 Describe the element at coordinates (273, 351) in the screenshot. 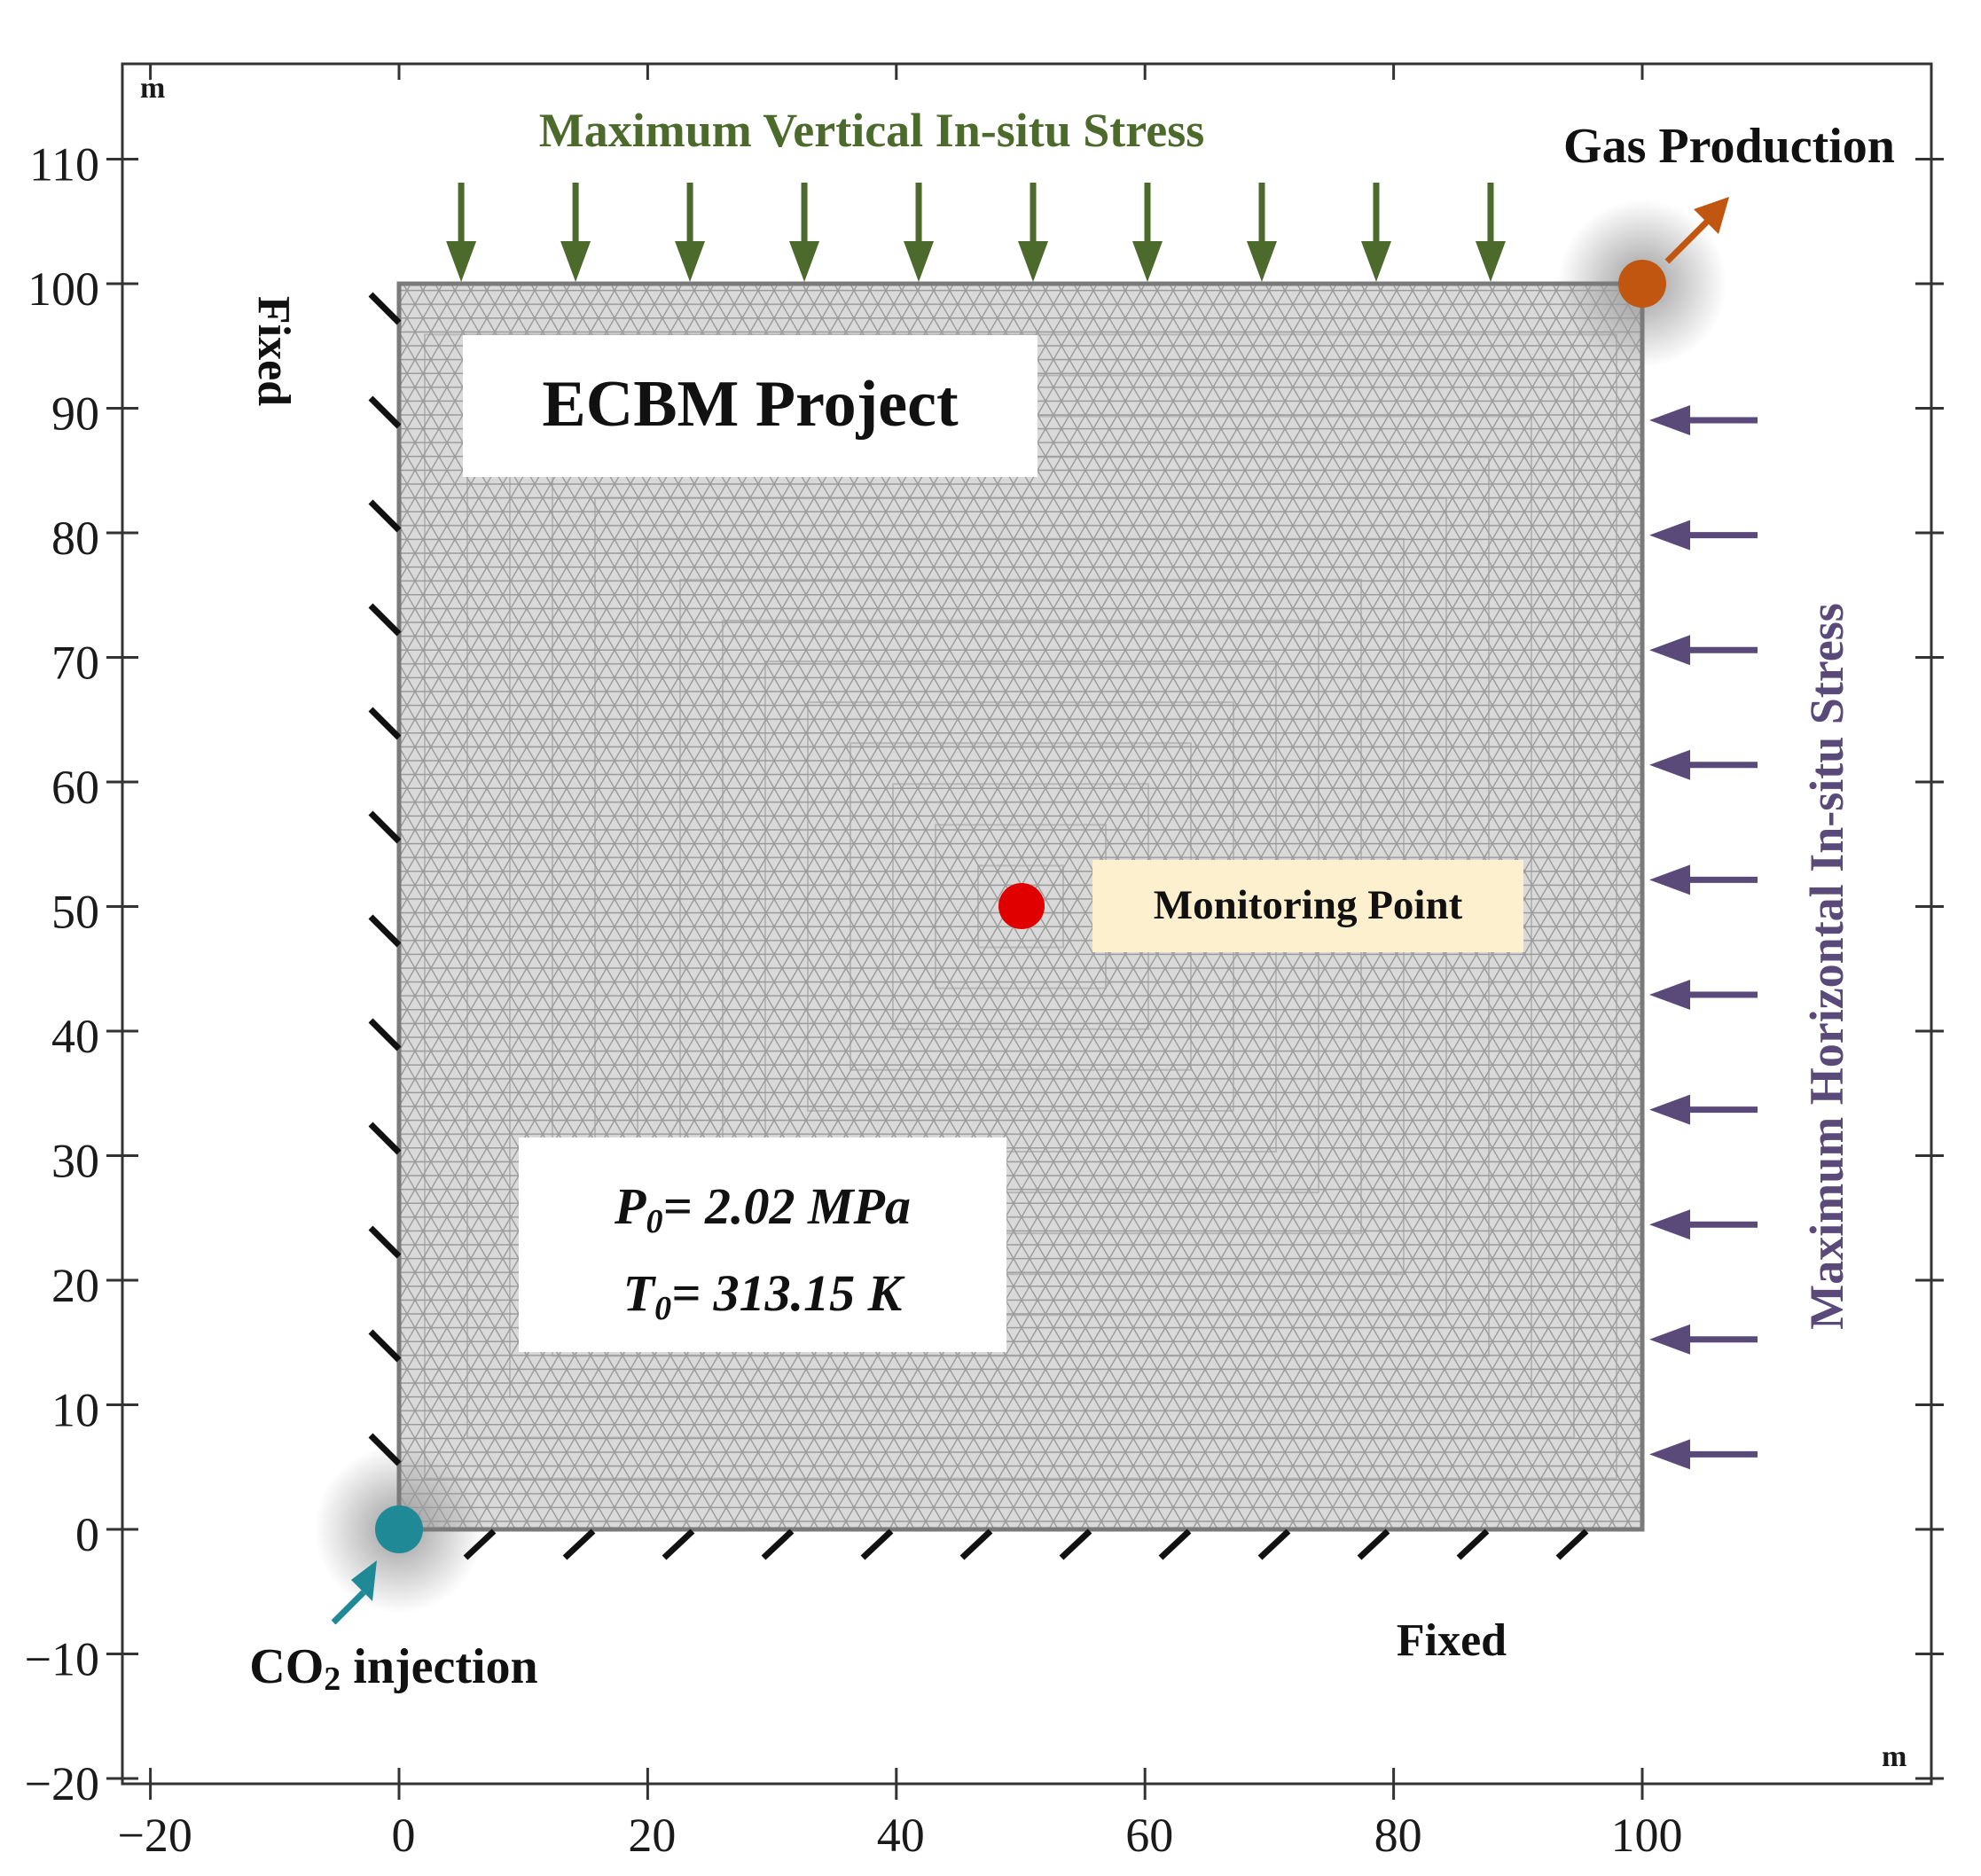

I see `fixed-left-label: Fixed` at that location.